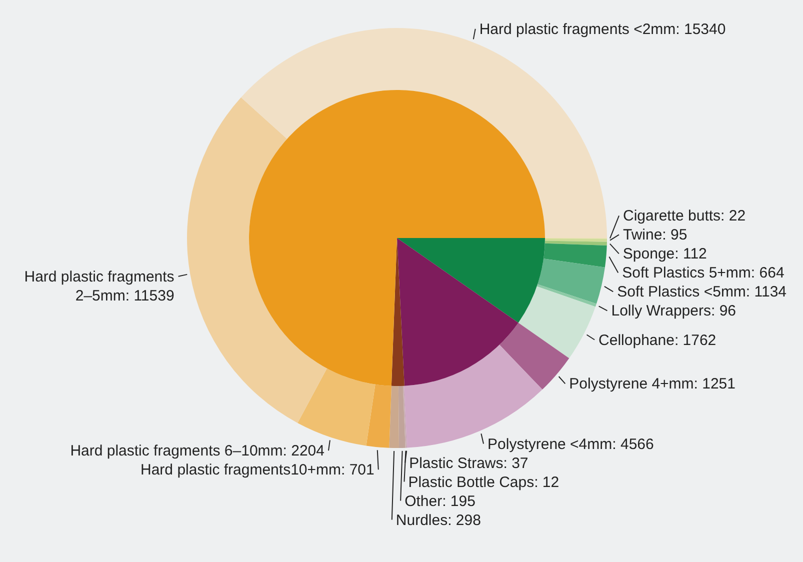 Image resolution: width=803 pixels, height=562 pixels. Describe the element at coordinates (673, 311) in the screenshot. I see `slice-label: Lolly Wrappers: 96` at that location.